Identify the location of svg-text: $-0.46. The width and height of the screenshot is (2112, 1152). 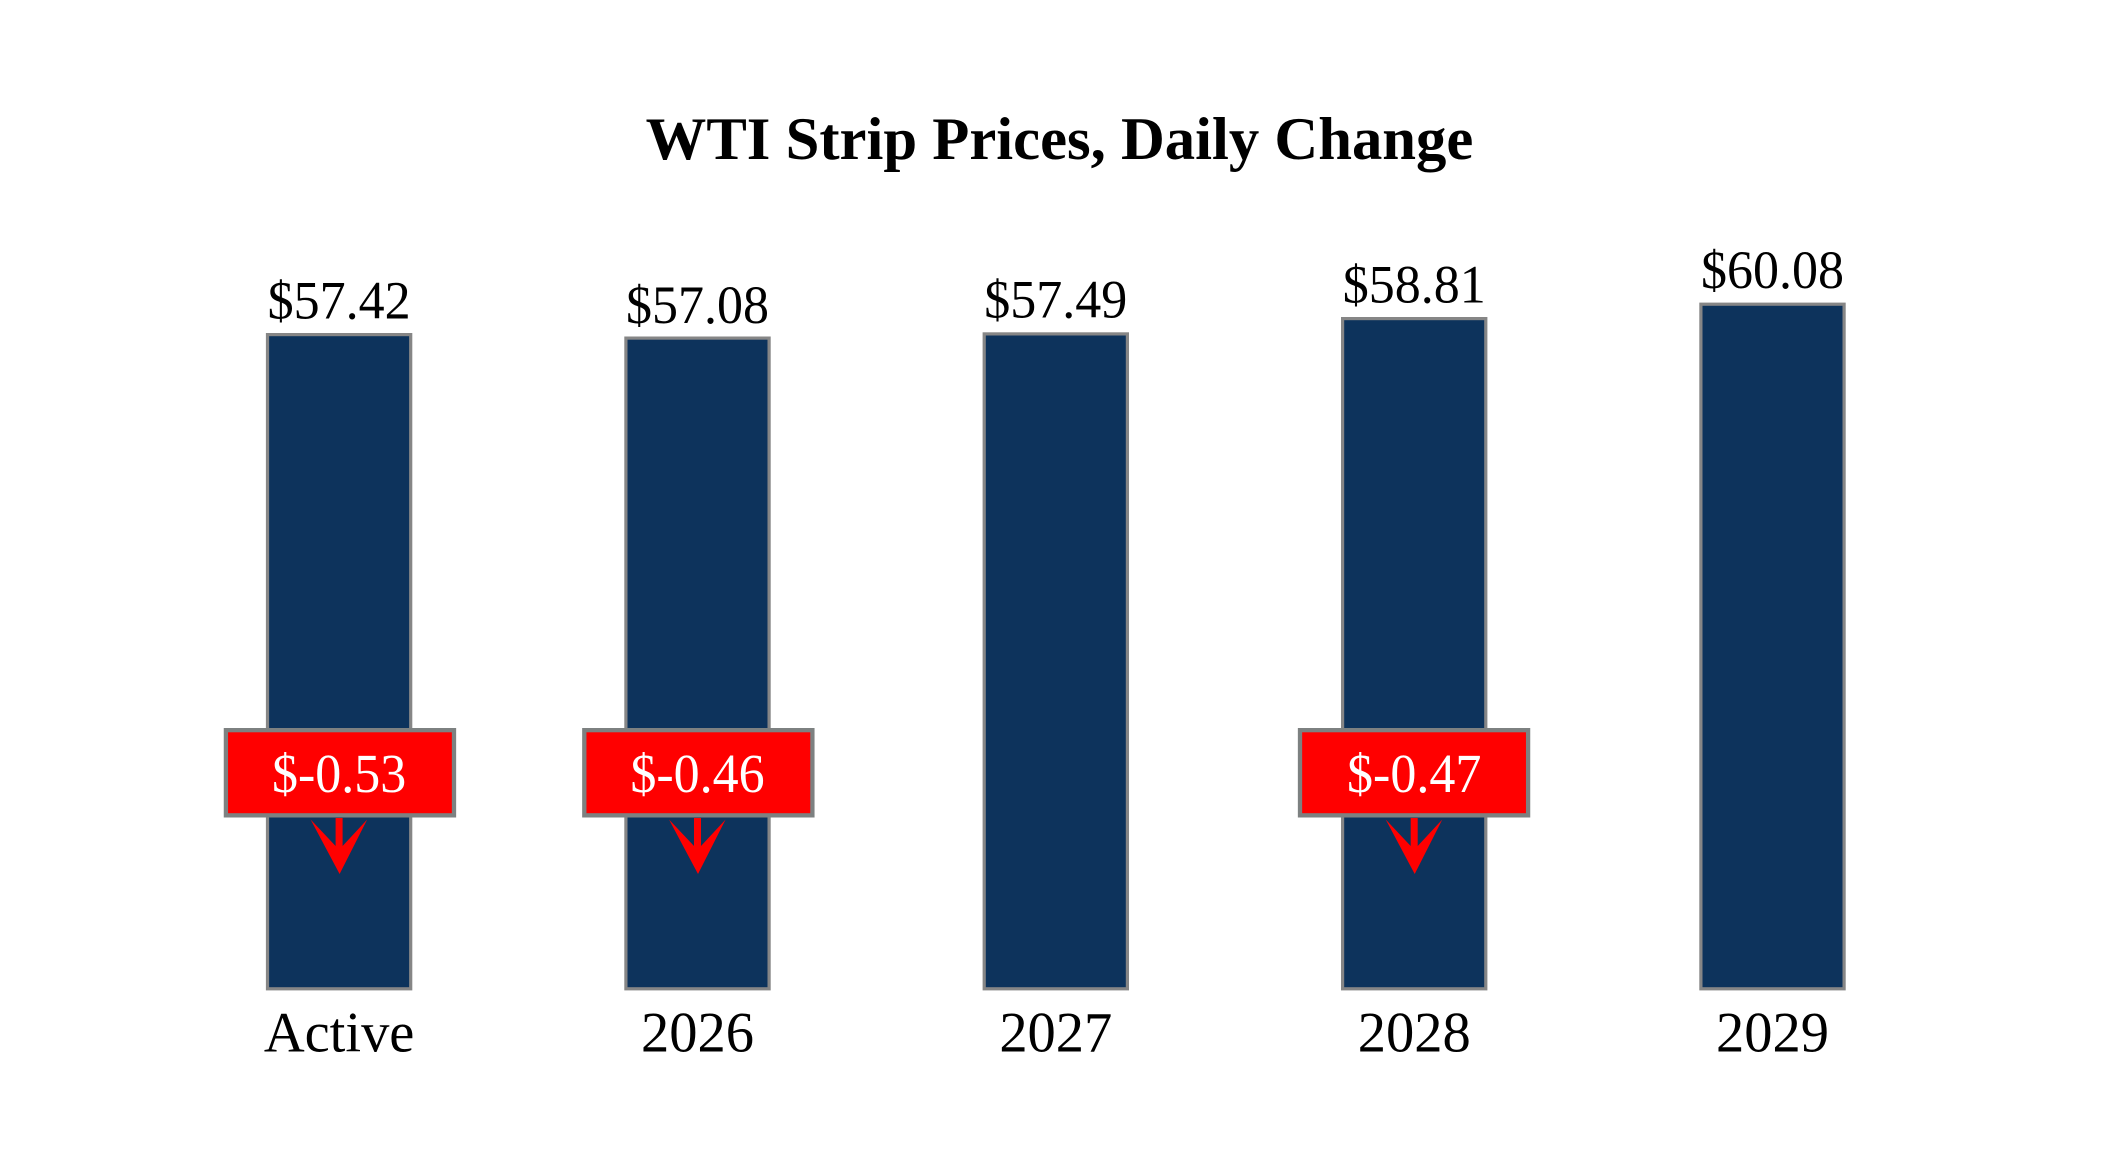
(697, 774).